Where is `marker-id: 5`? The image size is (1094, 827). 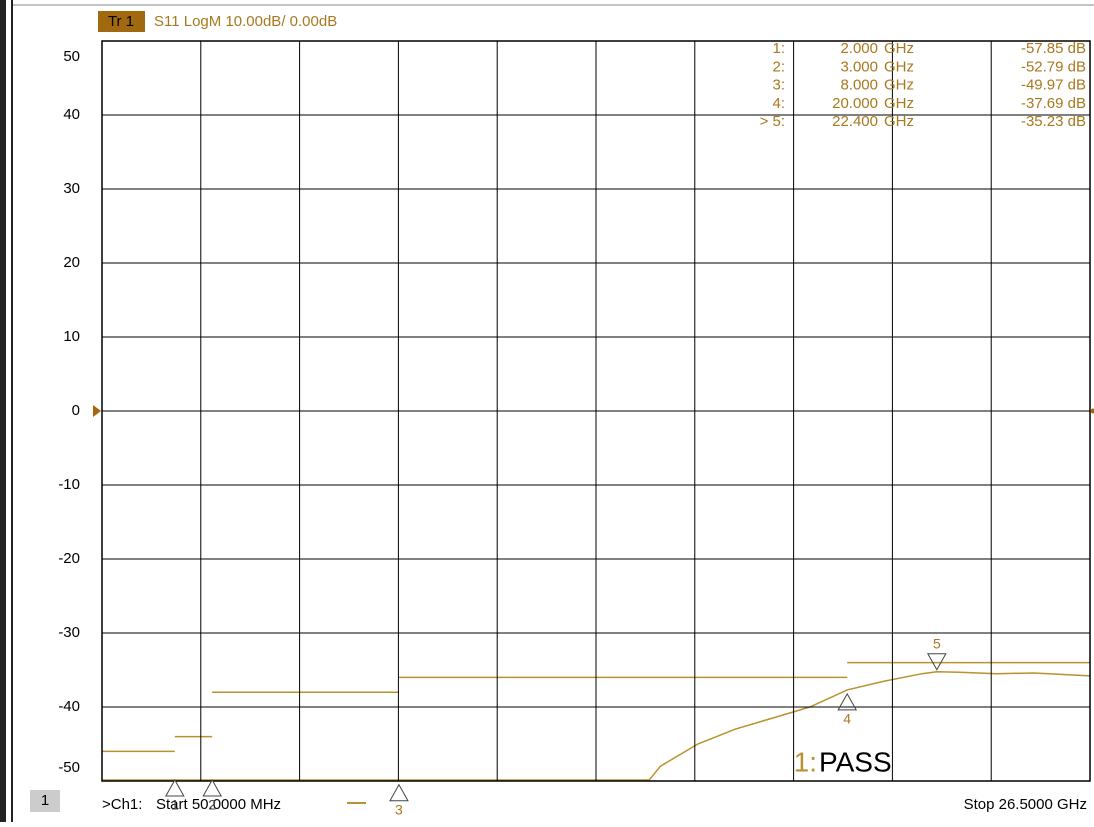
marker-id: 5 is located at coordinates (937, 643).